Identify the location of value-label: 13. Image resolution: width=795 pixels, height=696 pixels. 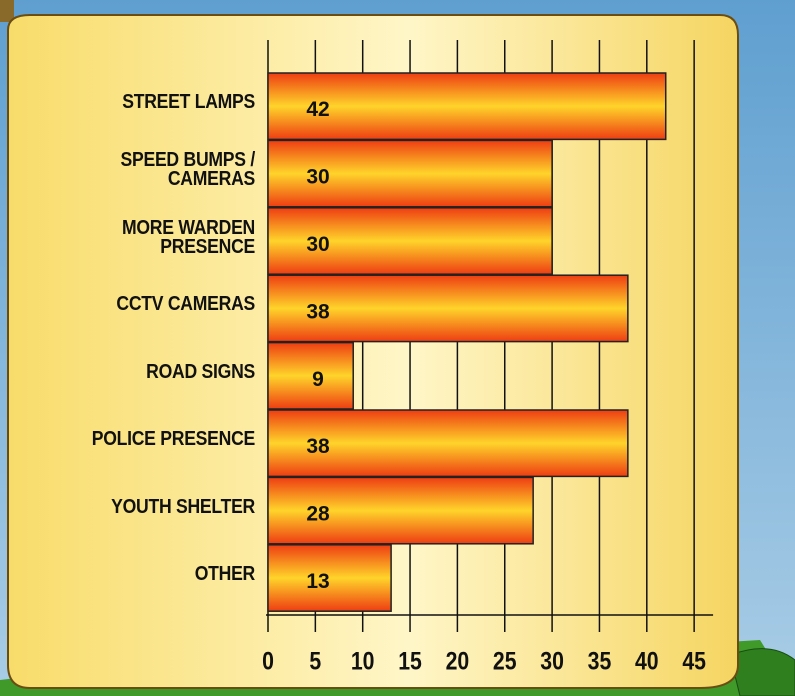
(317, 581).